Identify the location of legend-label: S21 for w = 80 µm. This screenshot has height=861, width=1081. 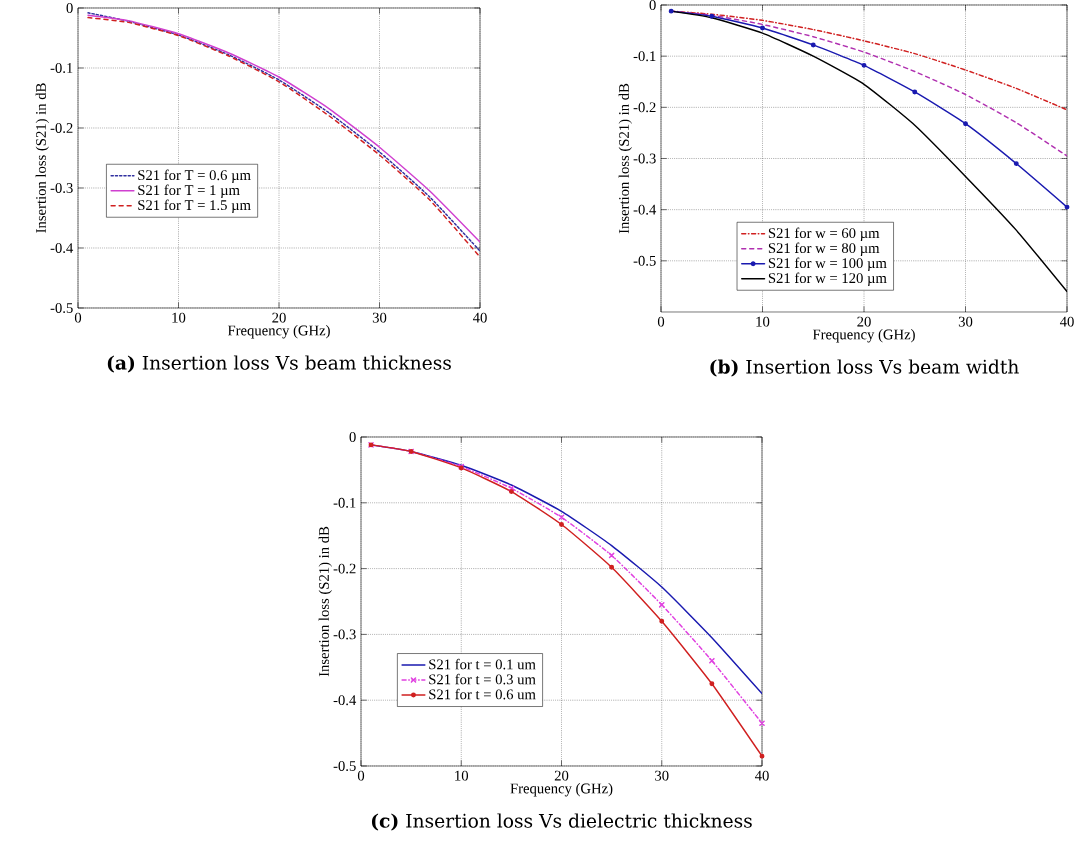
(824, 249).